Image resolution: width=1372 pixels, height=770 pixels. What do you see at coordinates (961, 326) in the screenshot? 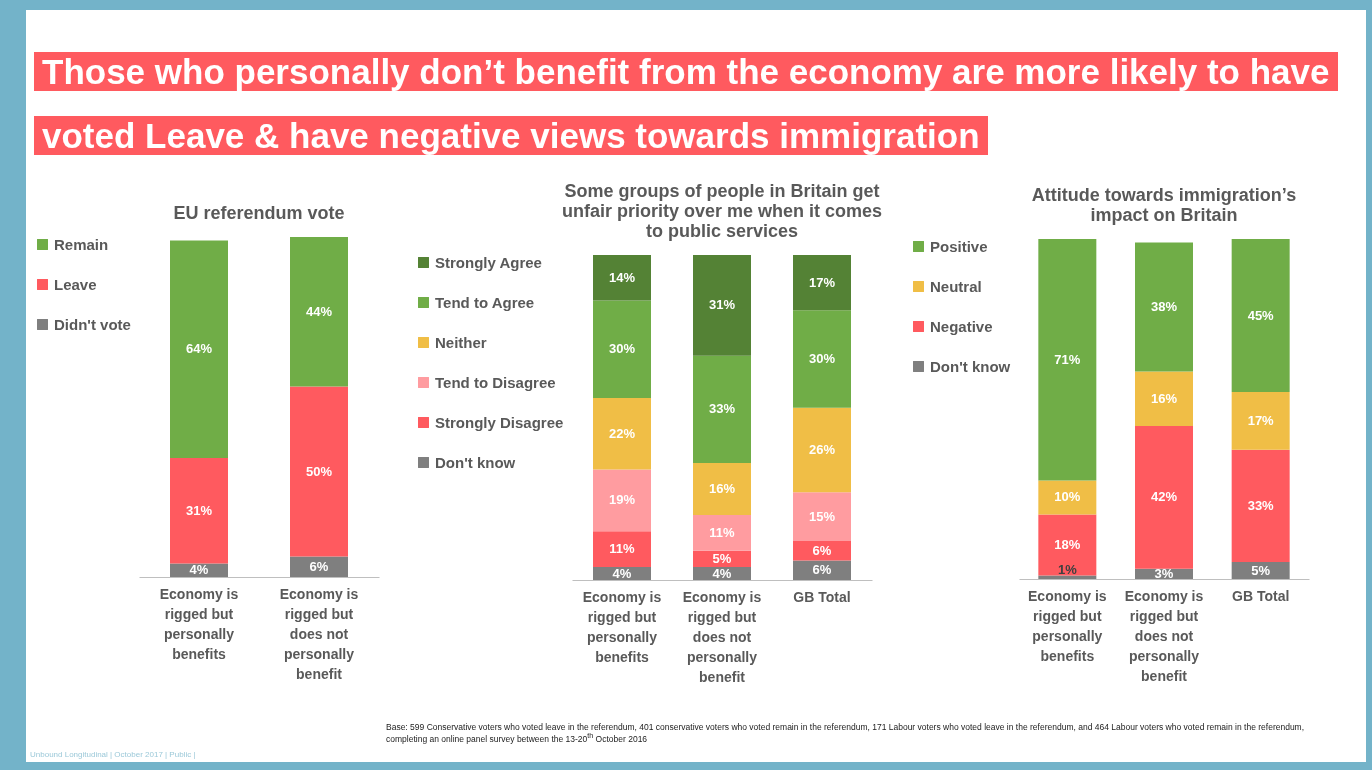
I see `legend-label: Negative` at bounding box center [961, 326].